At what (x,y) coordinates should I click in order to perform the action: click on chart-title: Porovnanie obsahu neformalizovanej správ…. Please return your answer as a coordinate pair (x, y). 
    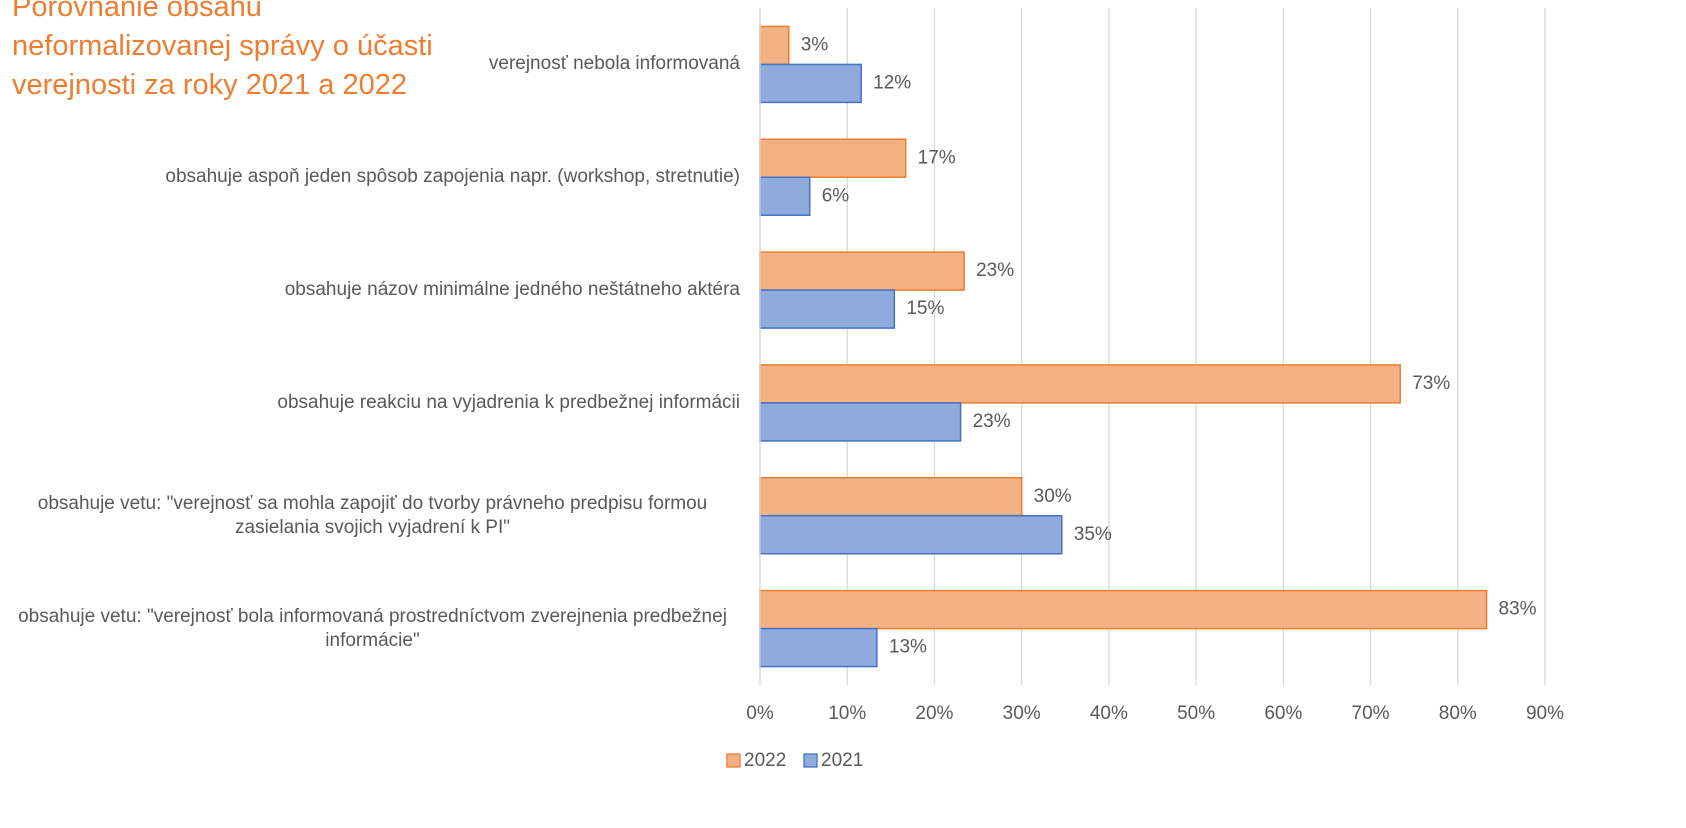
    Looking at the image, I should click on (222, 50).